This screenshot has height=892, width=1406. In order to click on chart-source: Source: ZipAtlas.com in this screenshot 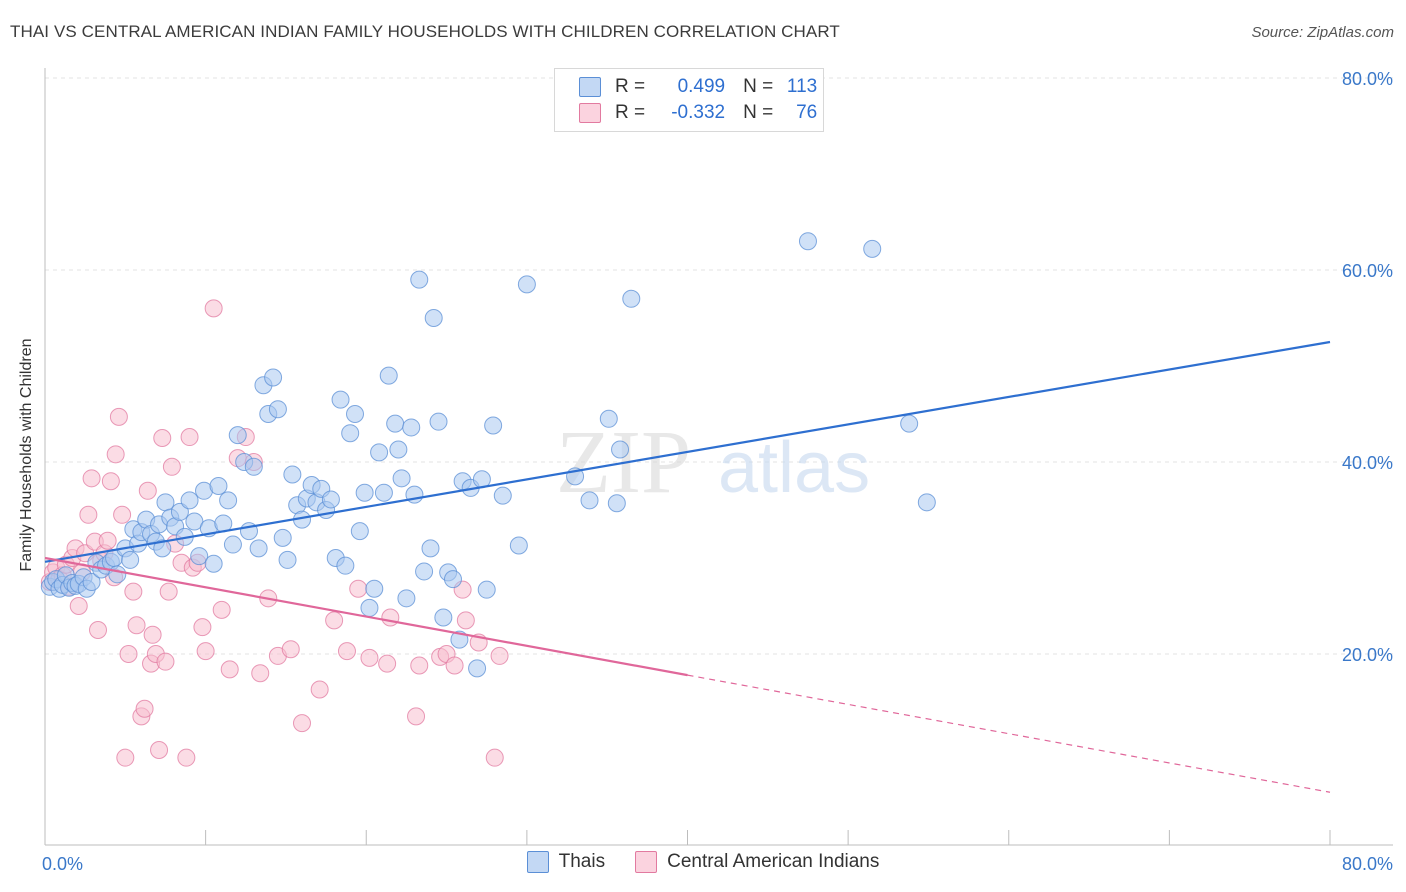, I will do `click(1322, 32)`.